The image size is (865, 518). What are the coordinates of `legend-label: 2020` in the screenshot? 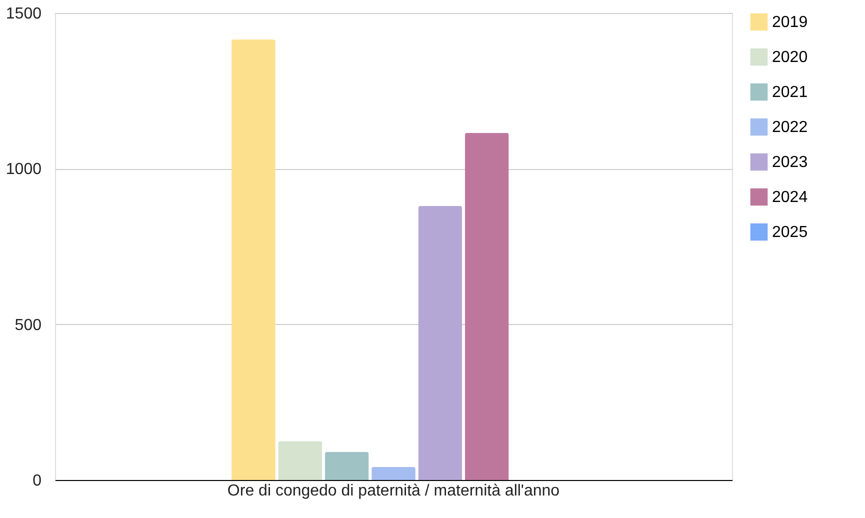 It's located at (790, 57).